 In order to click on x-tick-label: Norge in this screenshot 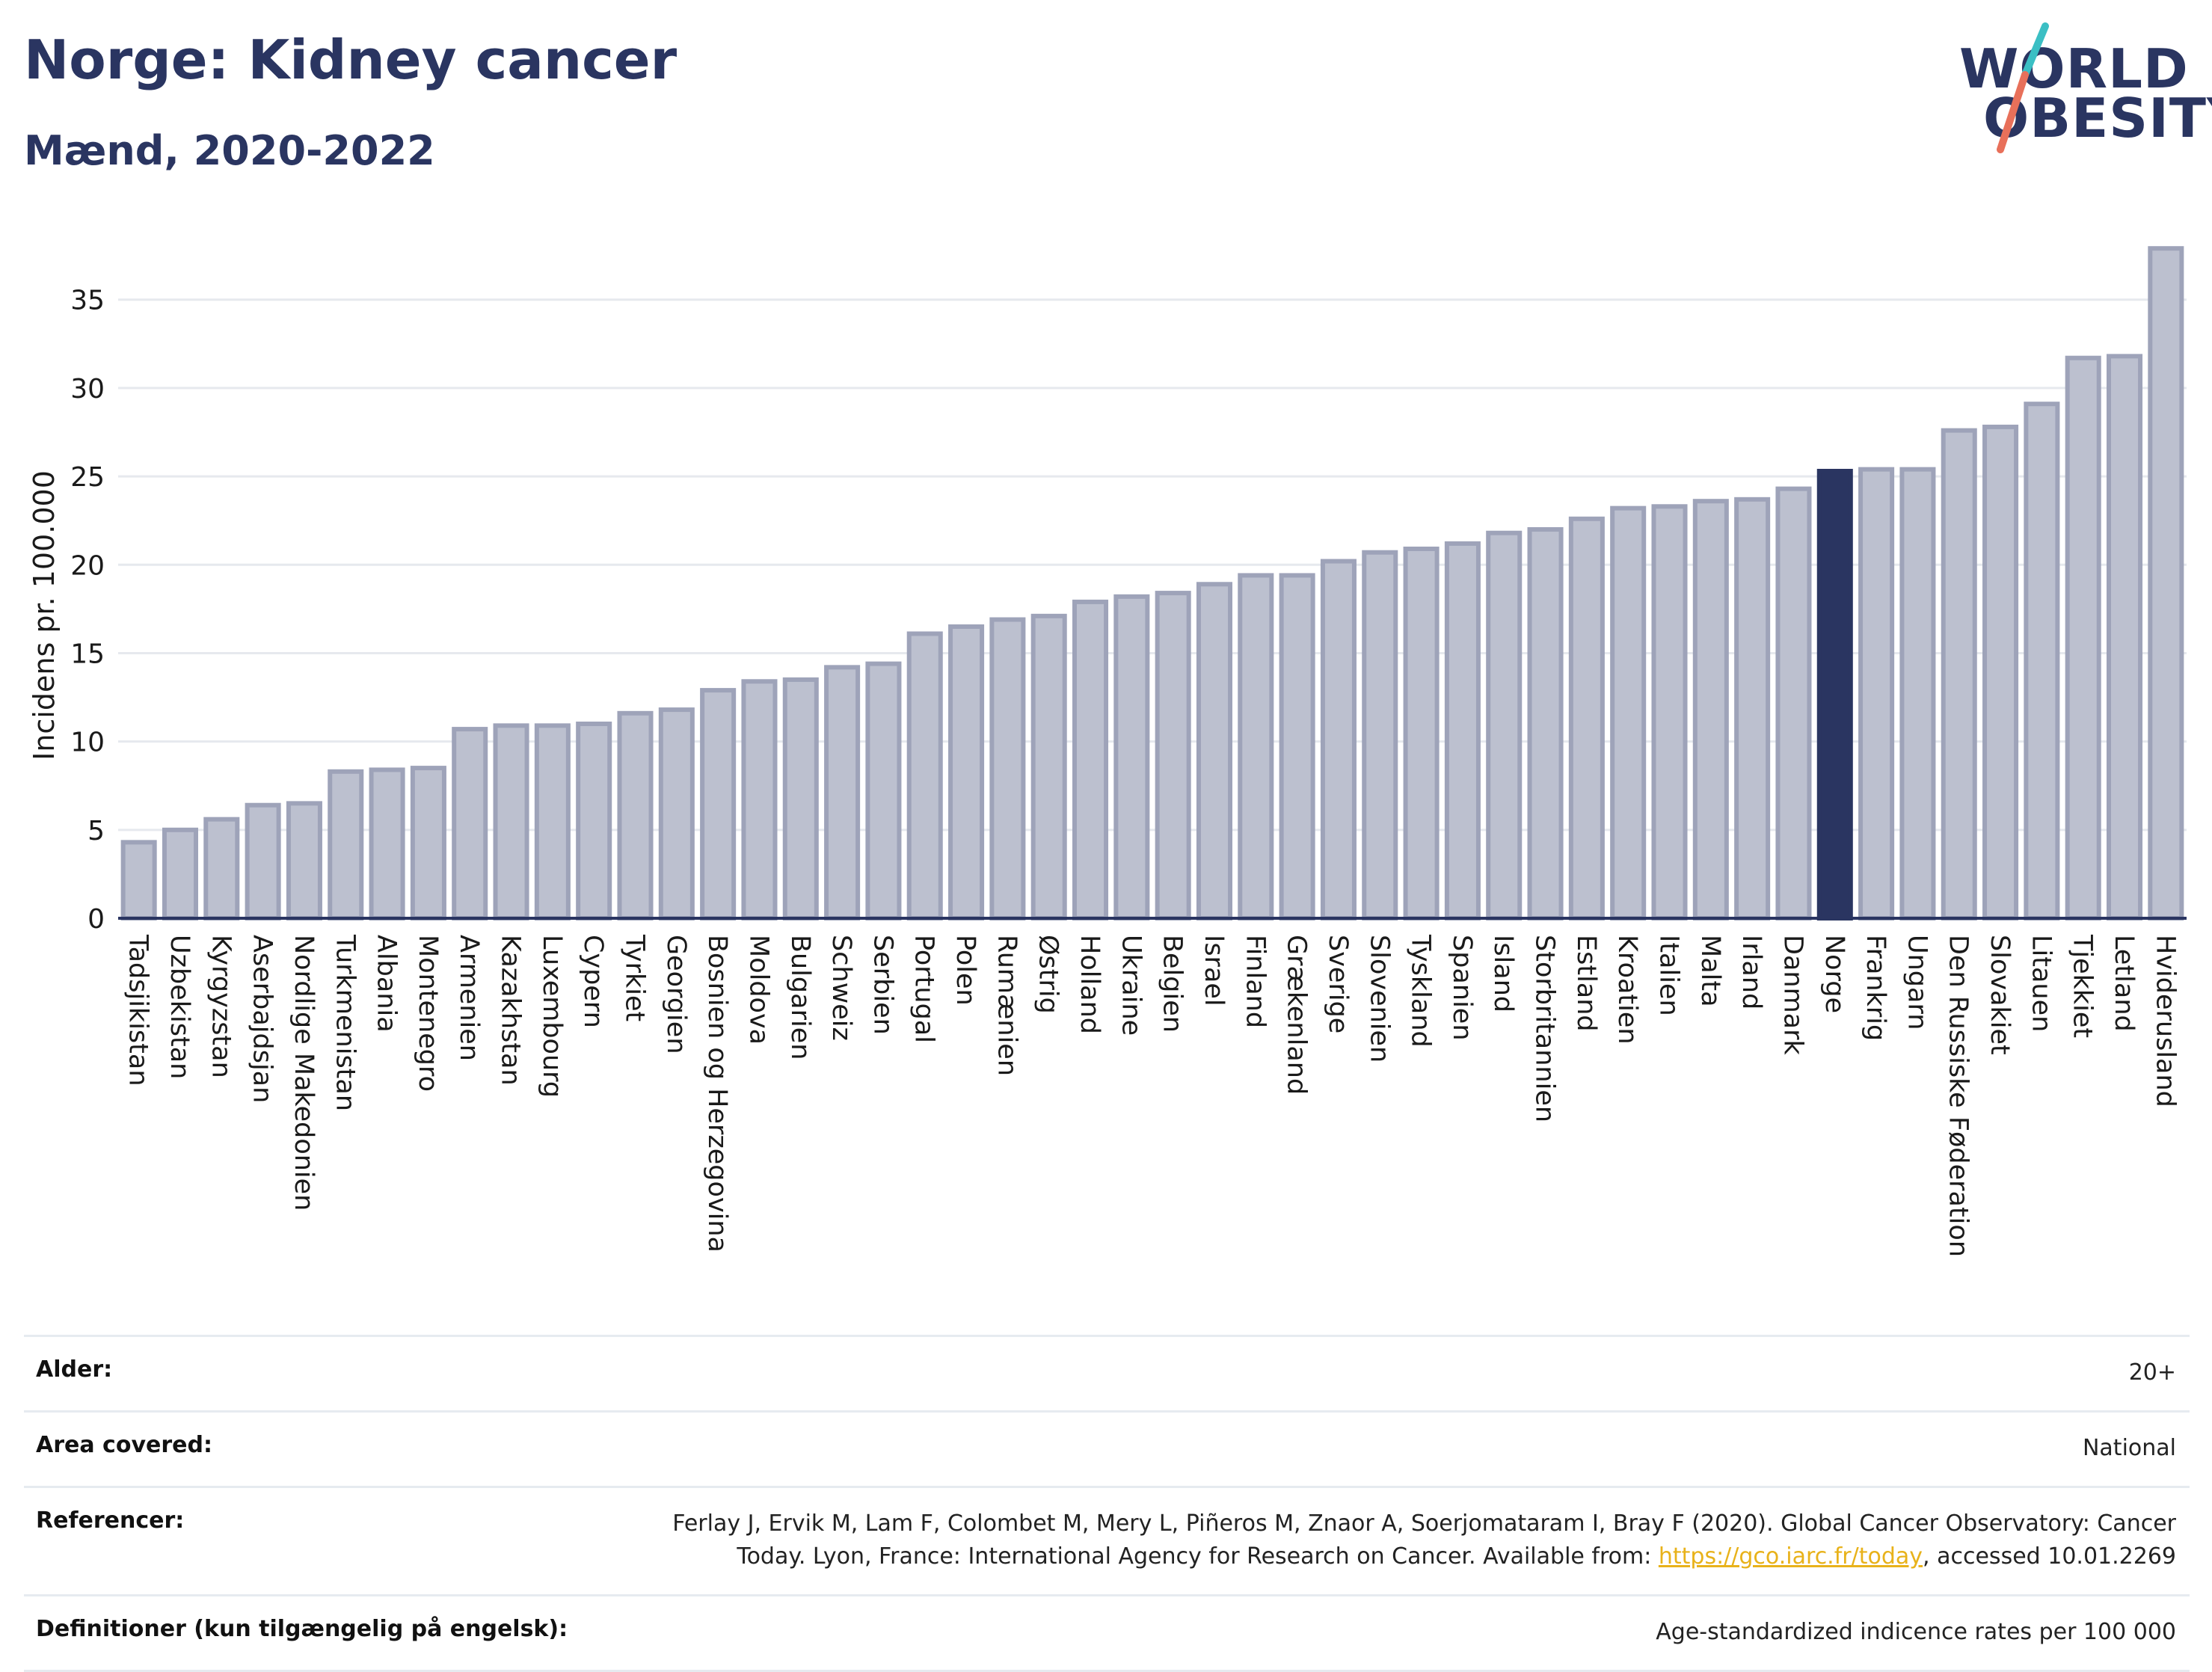, I will do `click(1834, 974)`.